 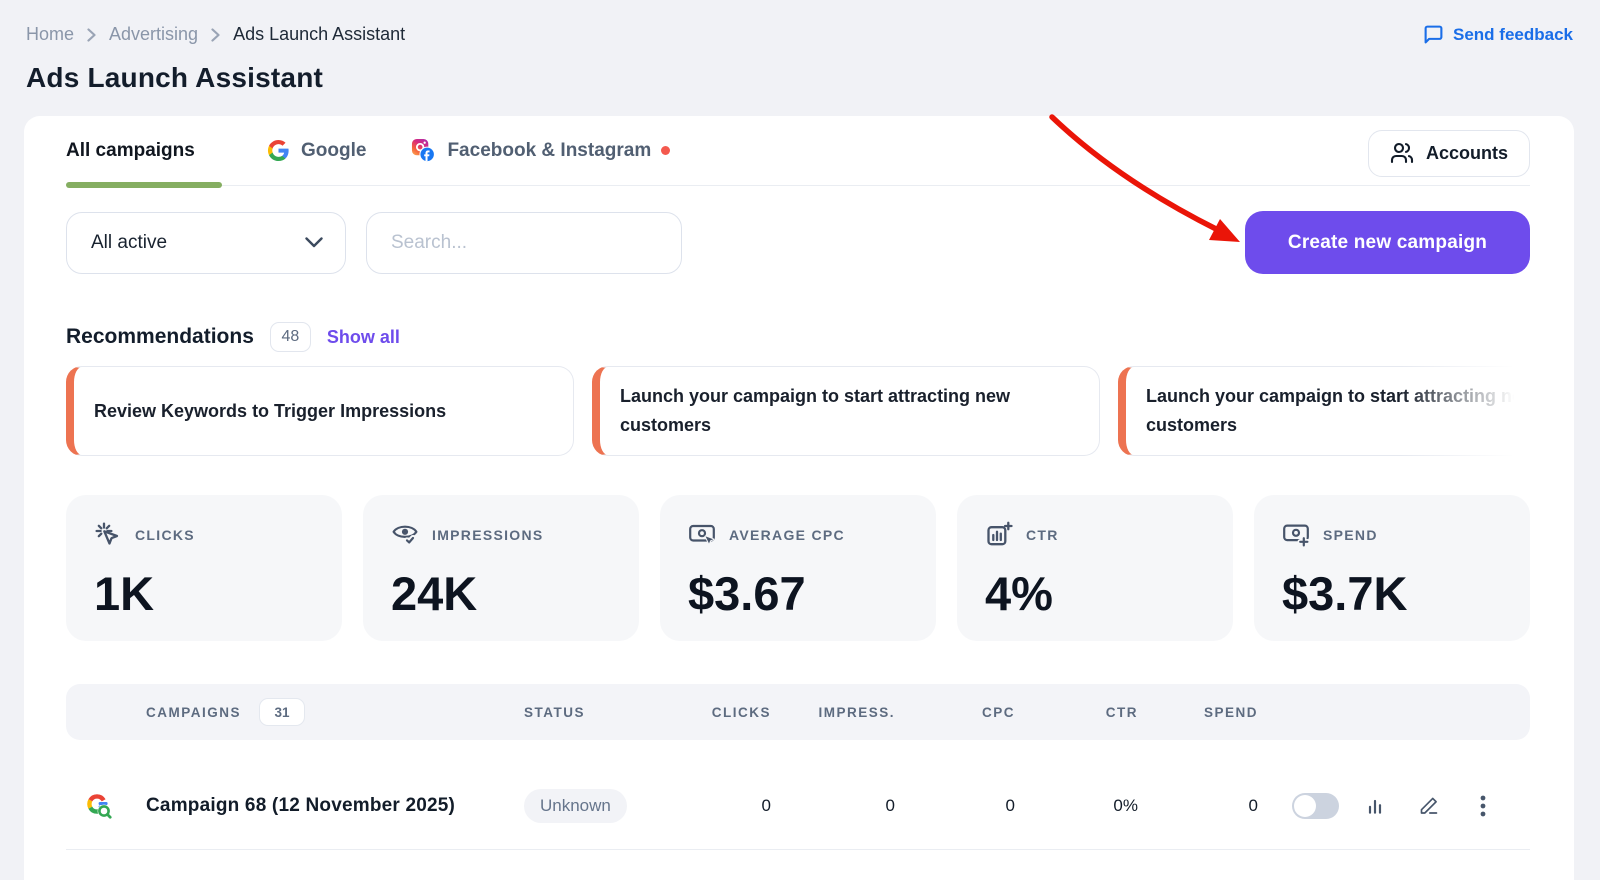 I want to click on send-feedback-link: Send feedback, so click(x=1498, y=34).